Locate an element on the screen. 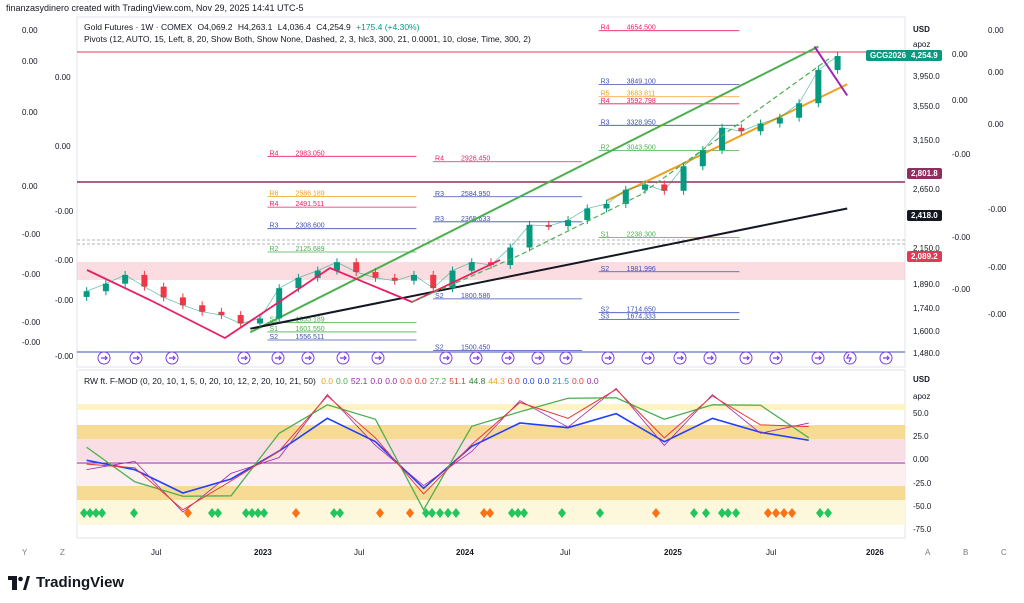 The width and height of the screenshot is (1024, 603). oscillator-series is located at coordinates (448, 450).